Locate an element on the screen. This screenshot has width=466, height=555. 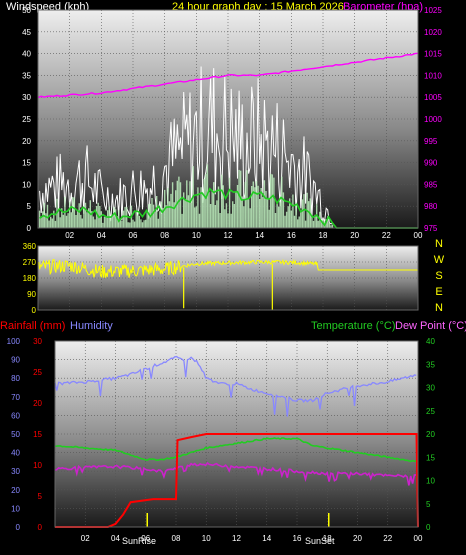
panel1-hour-ticks: 02 04 06 08 10 12 14 16 18 20 22 00 is located at coordinates (244, 235).